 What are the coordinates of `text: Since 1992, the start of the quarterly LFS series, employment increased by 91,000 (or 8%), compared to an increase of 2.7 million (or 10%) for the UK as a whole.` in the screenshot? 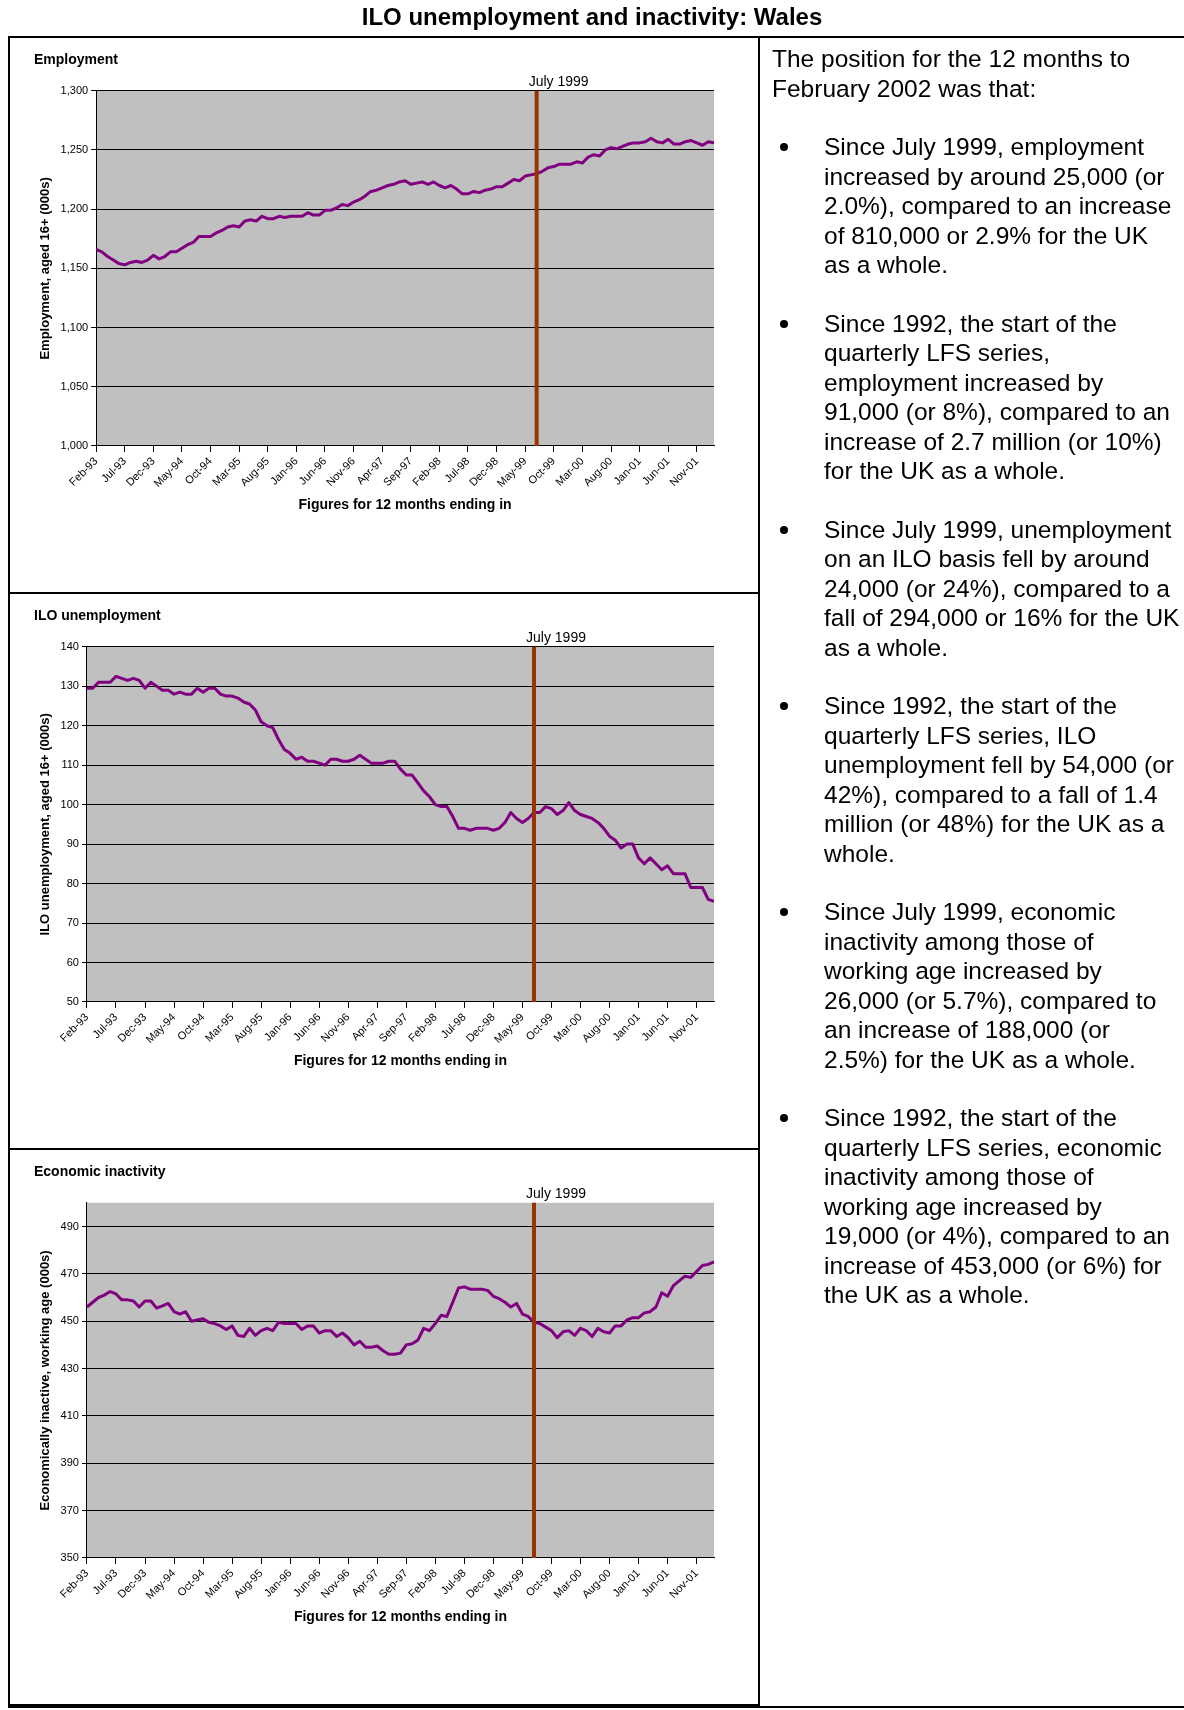 It's located at (997, 397).